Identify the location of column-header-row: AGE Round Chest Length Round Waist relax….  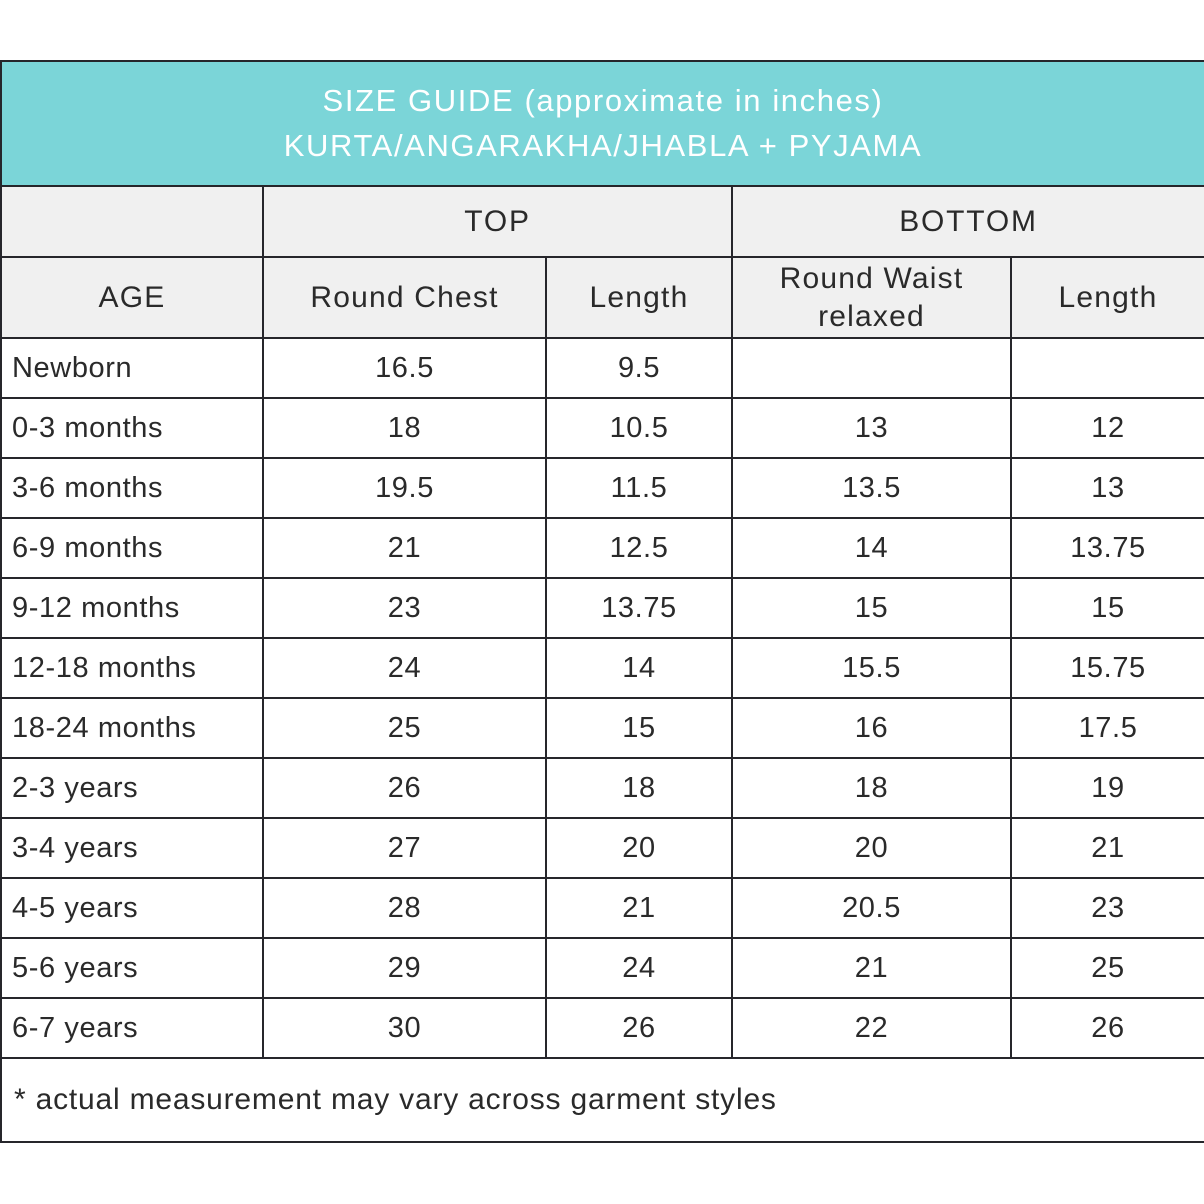
(602, 297).